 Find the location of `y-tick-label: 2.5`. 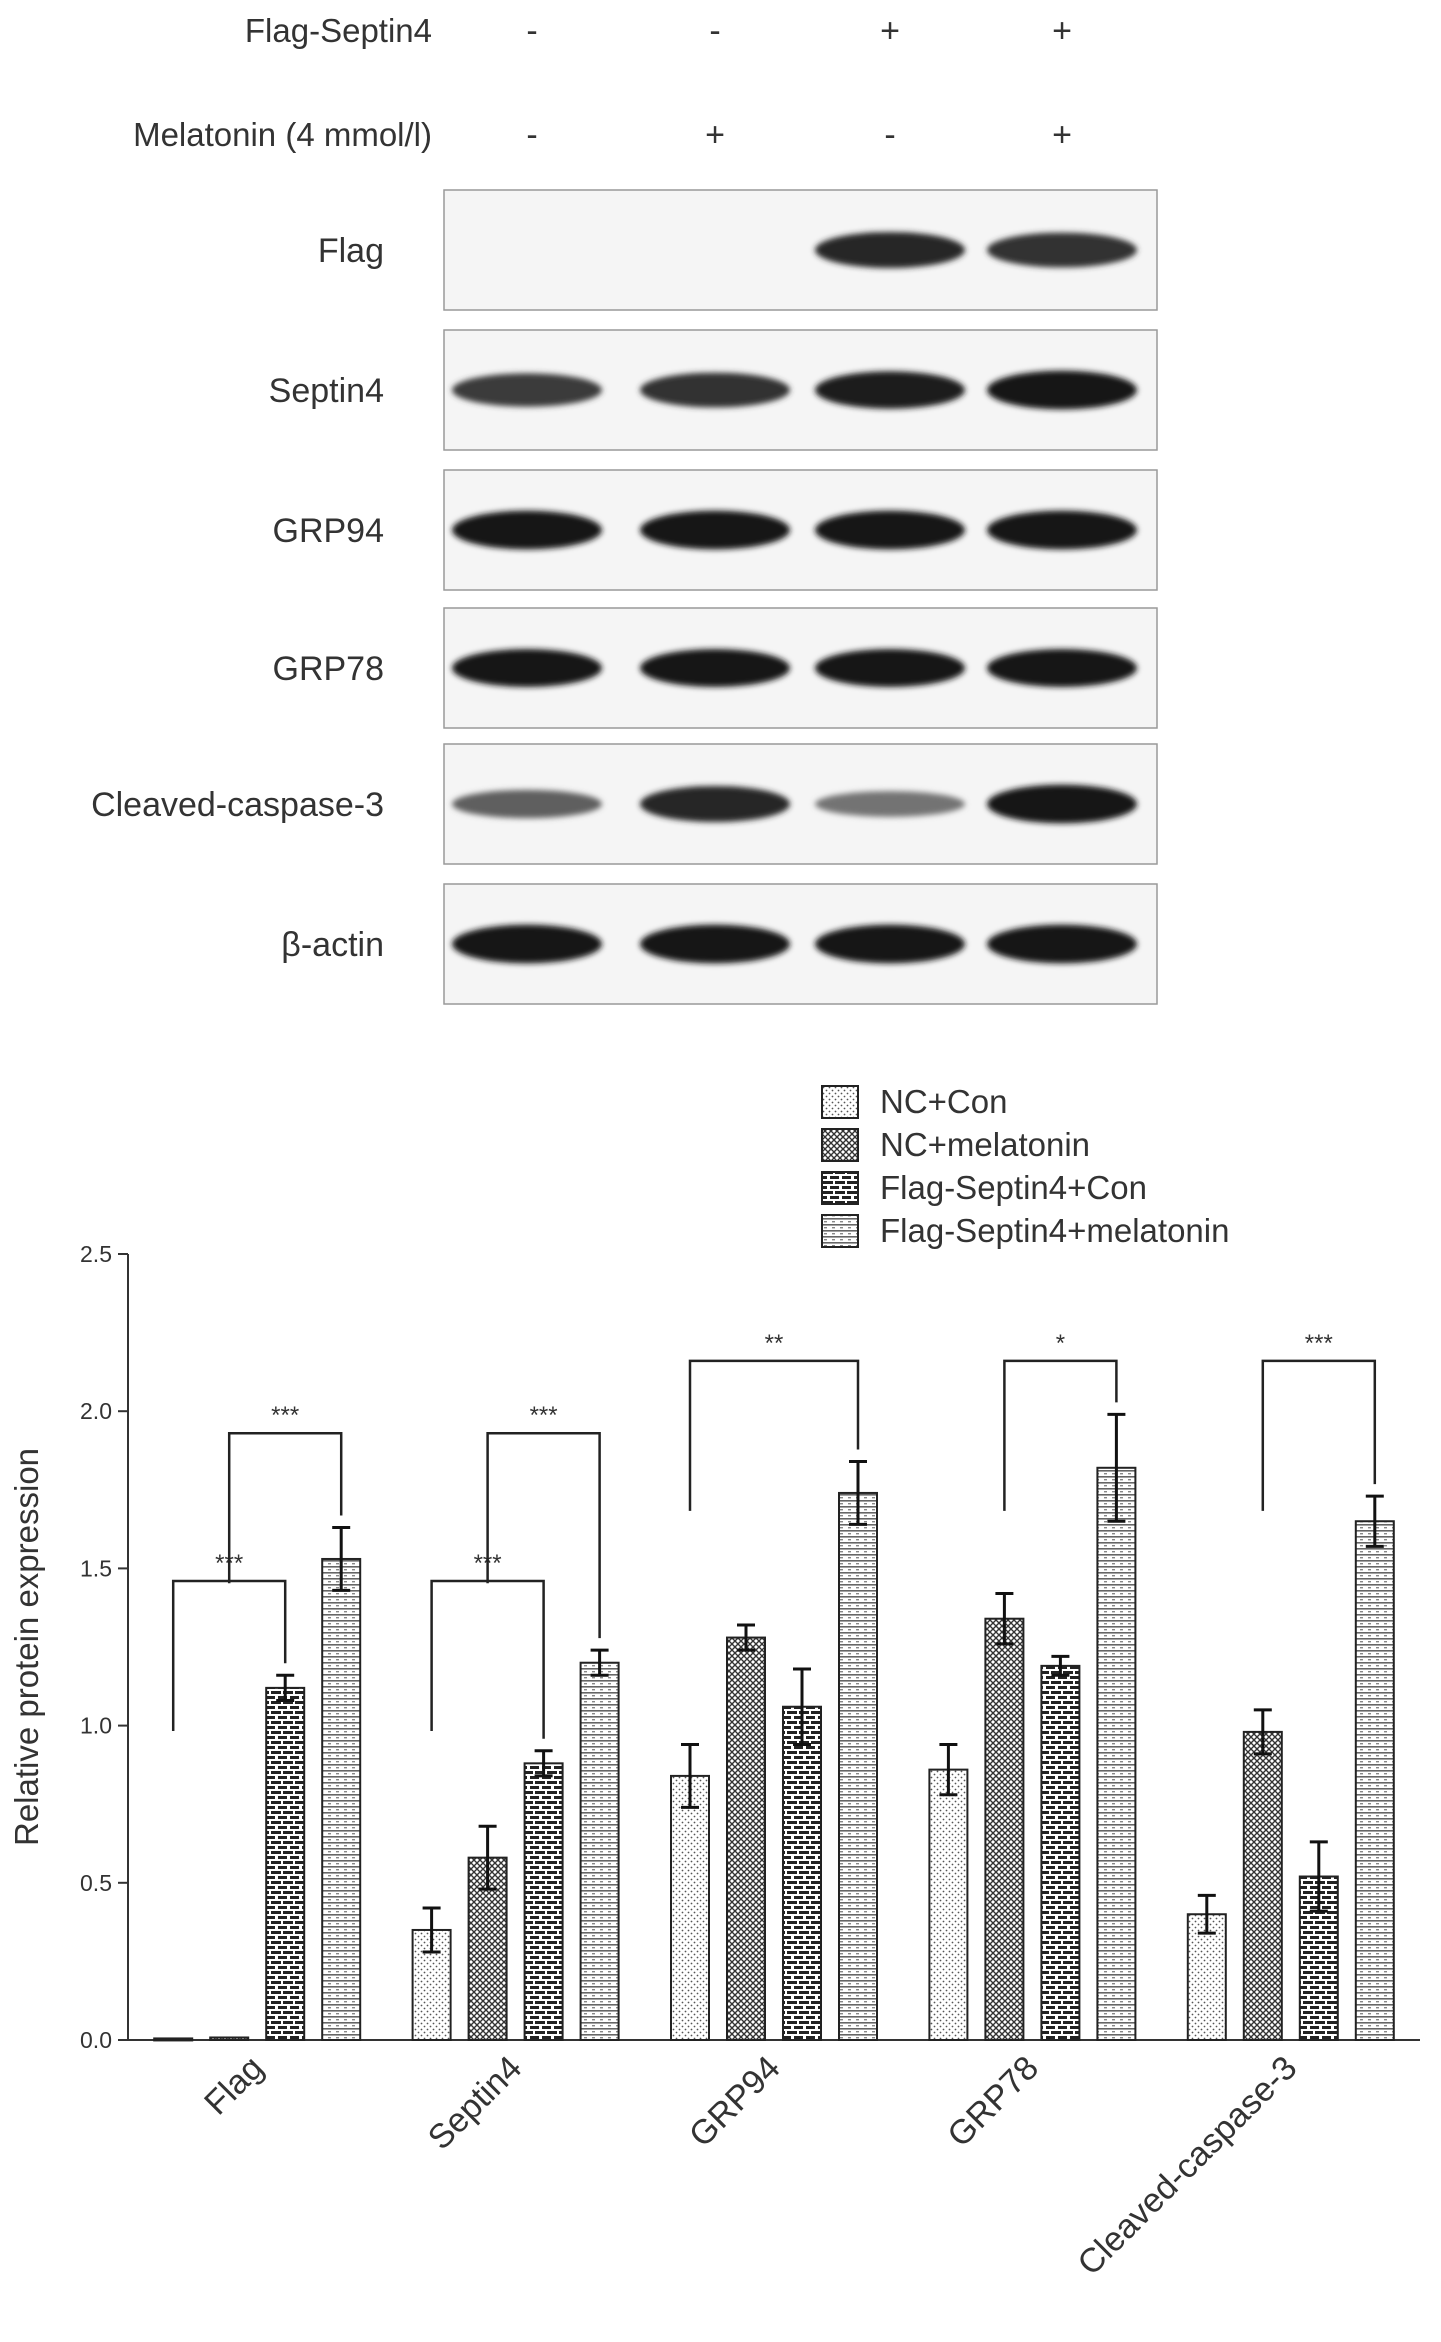

y-tick-label: 2.5 is located at coordinates (96, 1254).